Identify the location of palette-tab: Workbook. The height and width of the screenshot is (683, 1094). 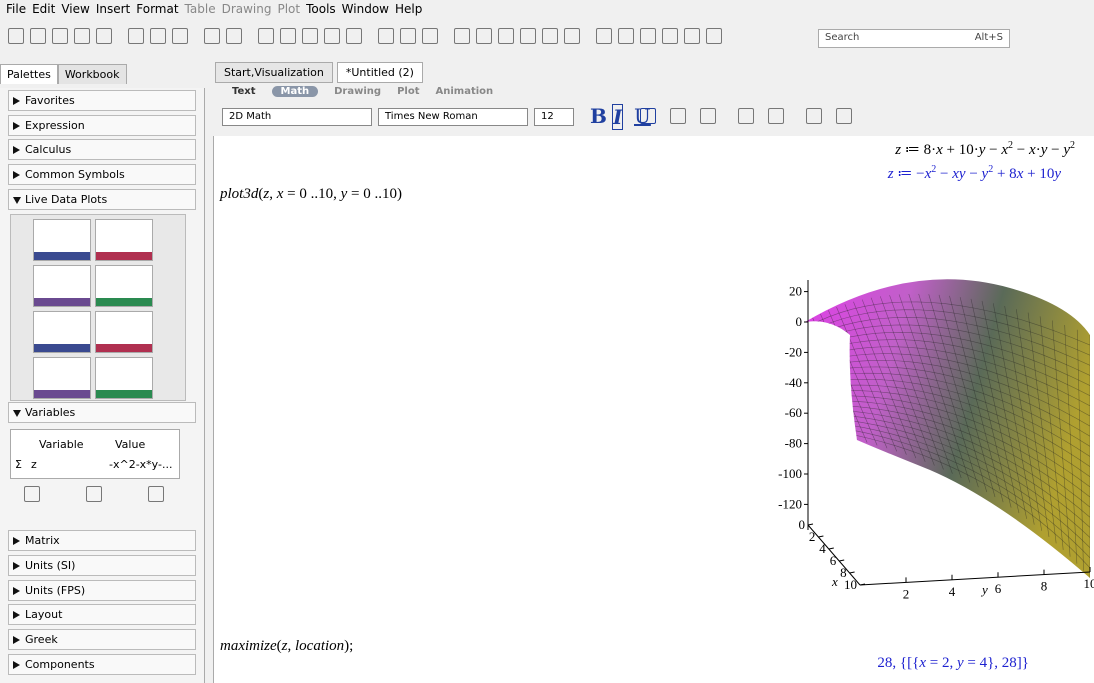
(92, 74).